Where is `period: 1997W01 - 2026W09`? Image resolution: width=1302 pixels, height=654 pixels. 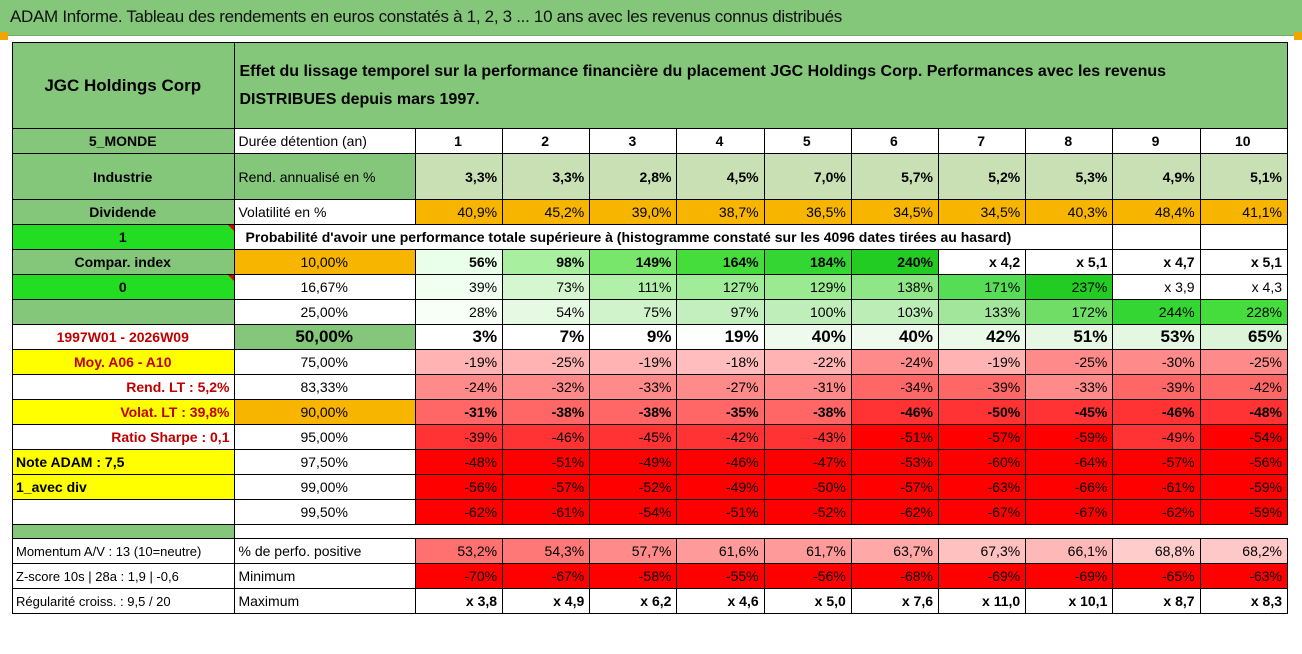 period: 1997W01 - 2026W09 is located at coordinates (123, 337).